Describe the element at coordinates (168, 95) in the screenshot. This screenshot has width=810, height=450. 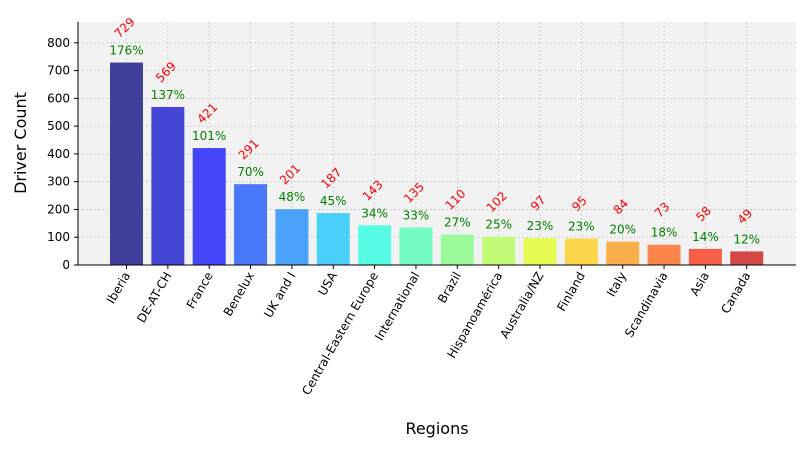
I see `percent-label: 137%` at that location.